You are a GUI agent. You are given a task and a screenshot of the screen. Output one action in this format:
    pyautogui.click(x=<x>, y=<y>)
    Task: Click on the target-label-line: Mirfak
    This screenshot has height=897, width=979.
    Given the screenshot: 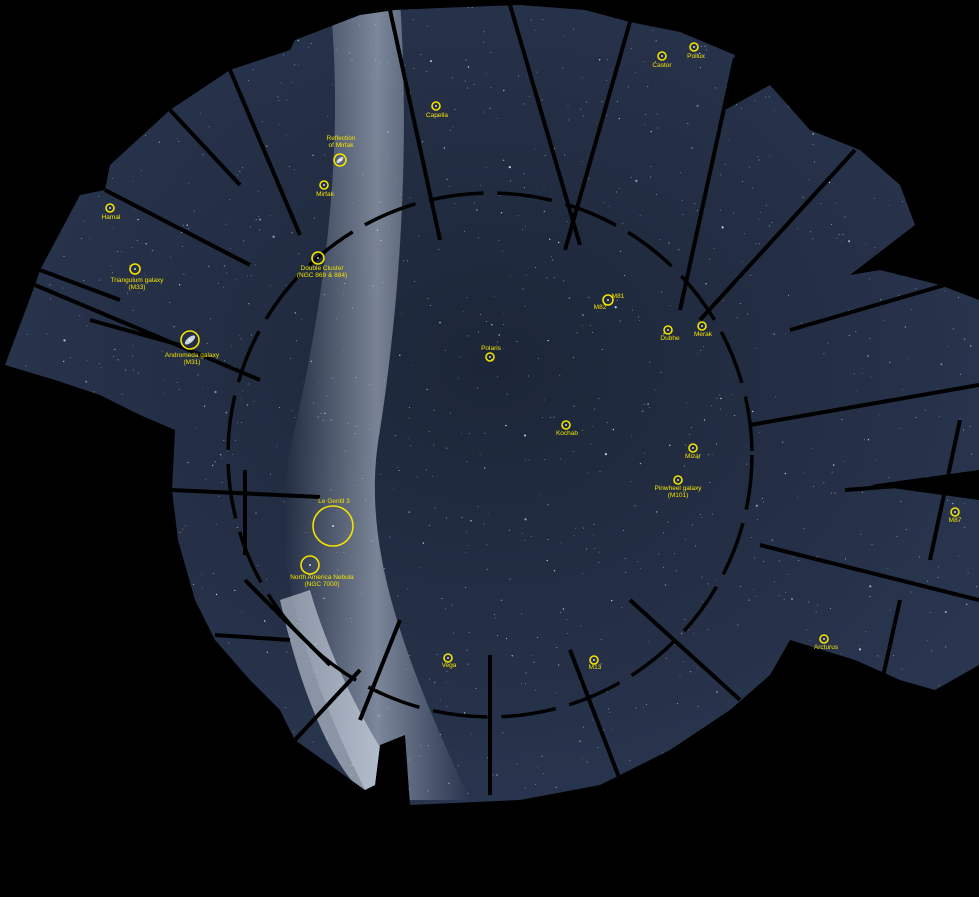 What is the action you would take?
    pyautogui.click(x=325, y=194)
    